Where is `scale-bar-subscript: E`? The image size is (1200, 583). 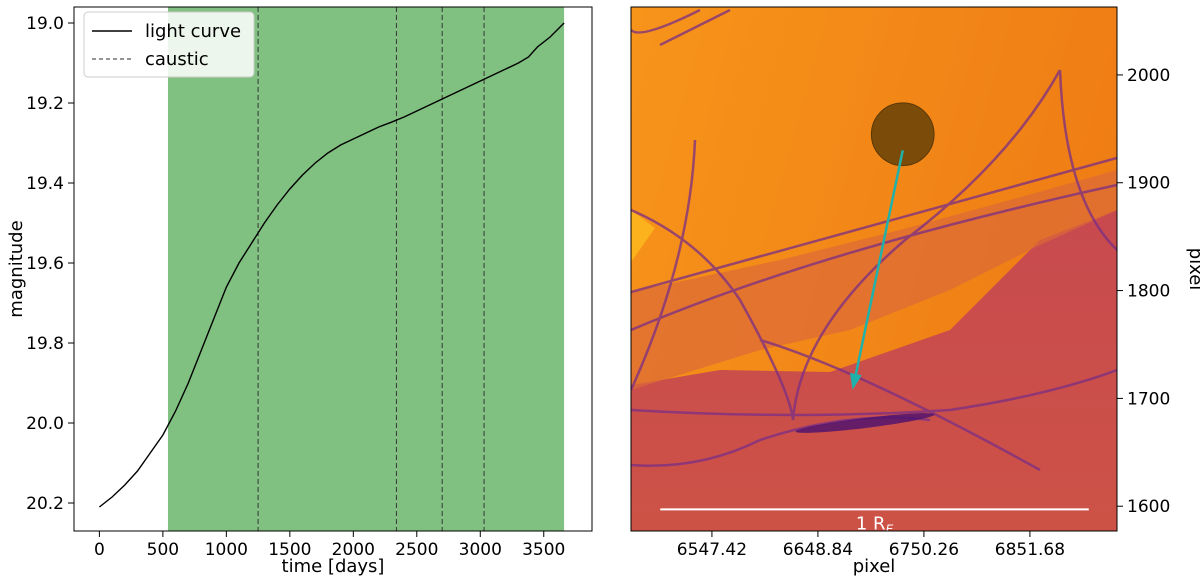 scale-bar-subscript: E is located at coordinates (890, 529).